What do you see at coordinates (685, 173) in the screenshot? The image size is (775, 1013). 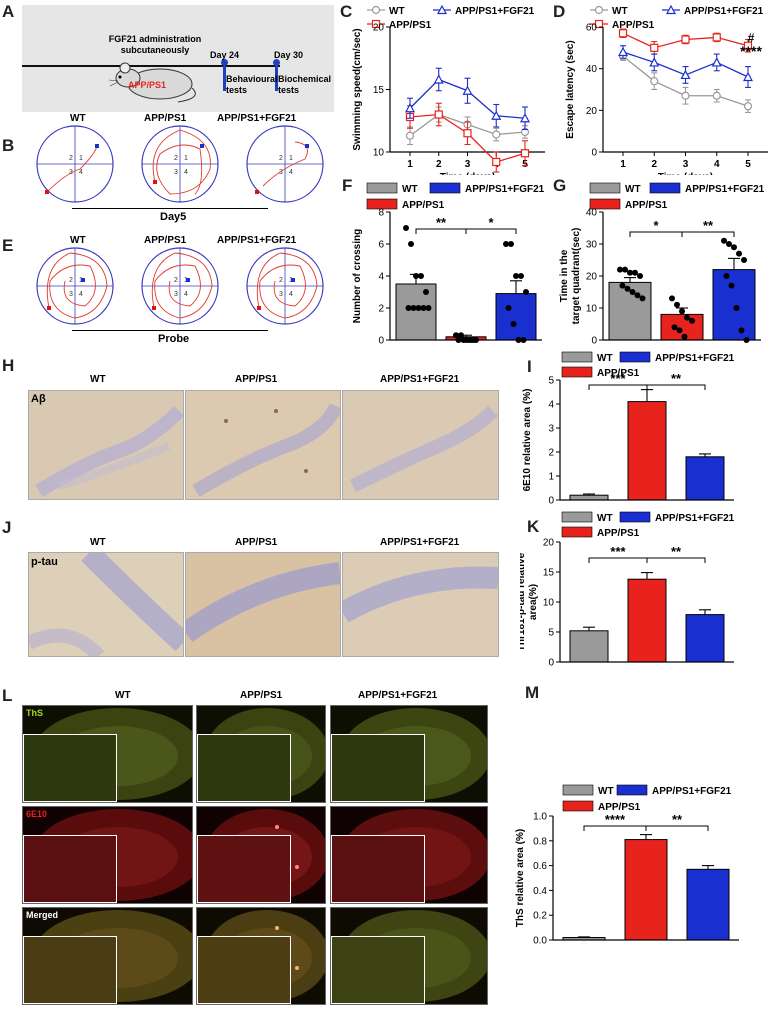 I see `x-axis-title: Time (days)` at bounding box center [685, 173].